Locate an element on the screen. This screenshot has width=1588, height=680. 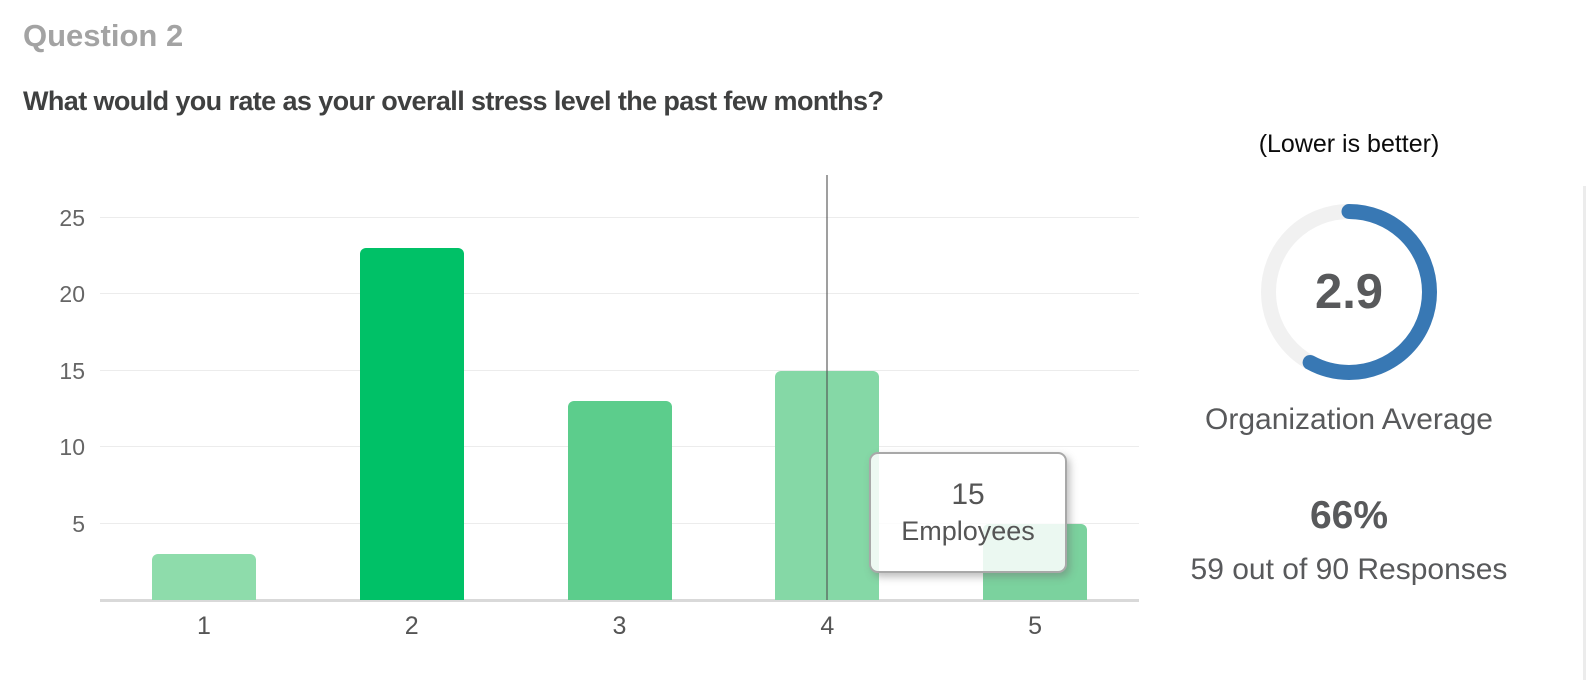
chart-tooltip: 15 Employees is located at coordinates (968, 512).